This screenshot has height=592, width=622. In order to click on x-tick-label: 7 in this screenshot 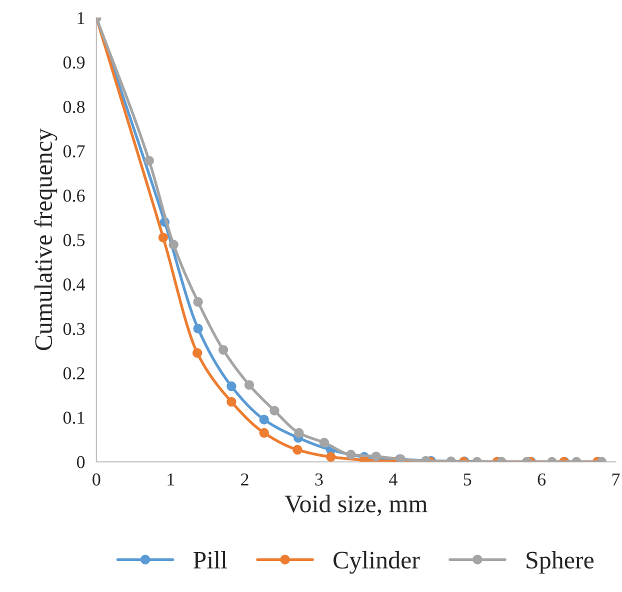, I will do `click(616, 480)`.